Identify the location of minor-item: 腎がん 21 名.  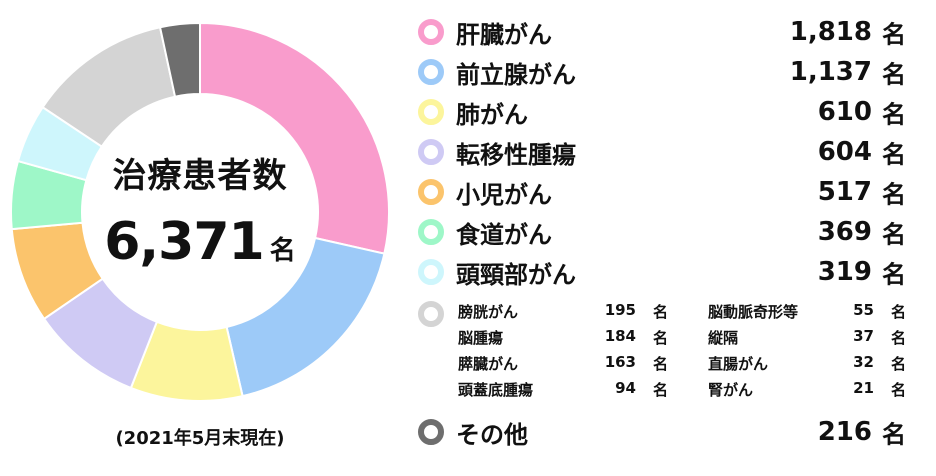
(807, 389).